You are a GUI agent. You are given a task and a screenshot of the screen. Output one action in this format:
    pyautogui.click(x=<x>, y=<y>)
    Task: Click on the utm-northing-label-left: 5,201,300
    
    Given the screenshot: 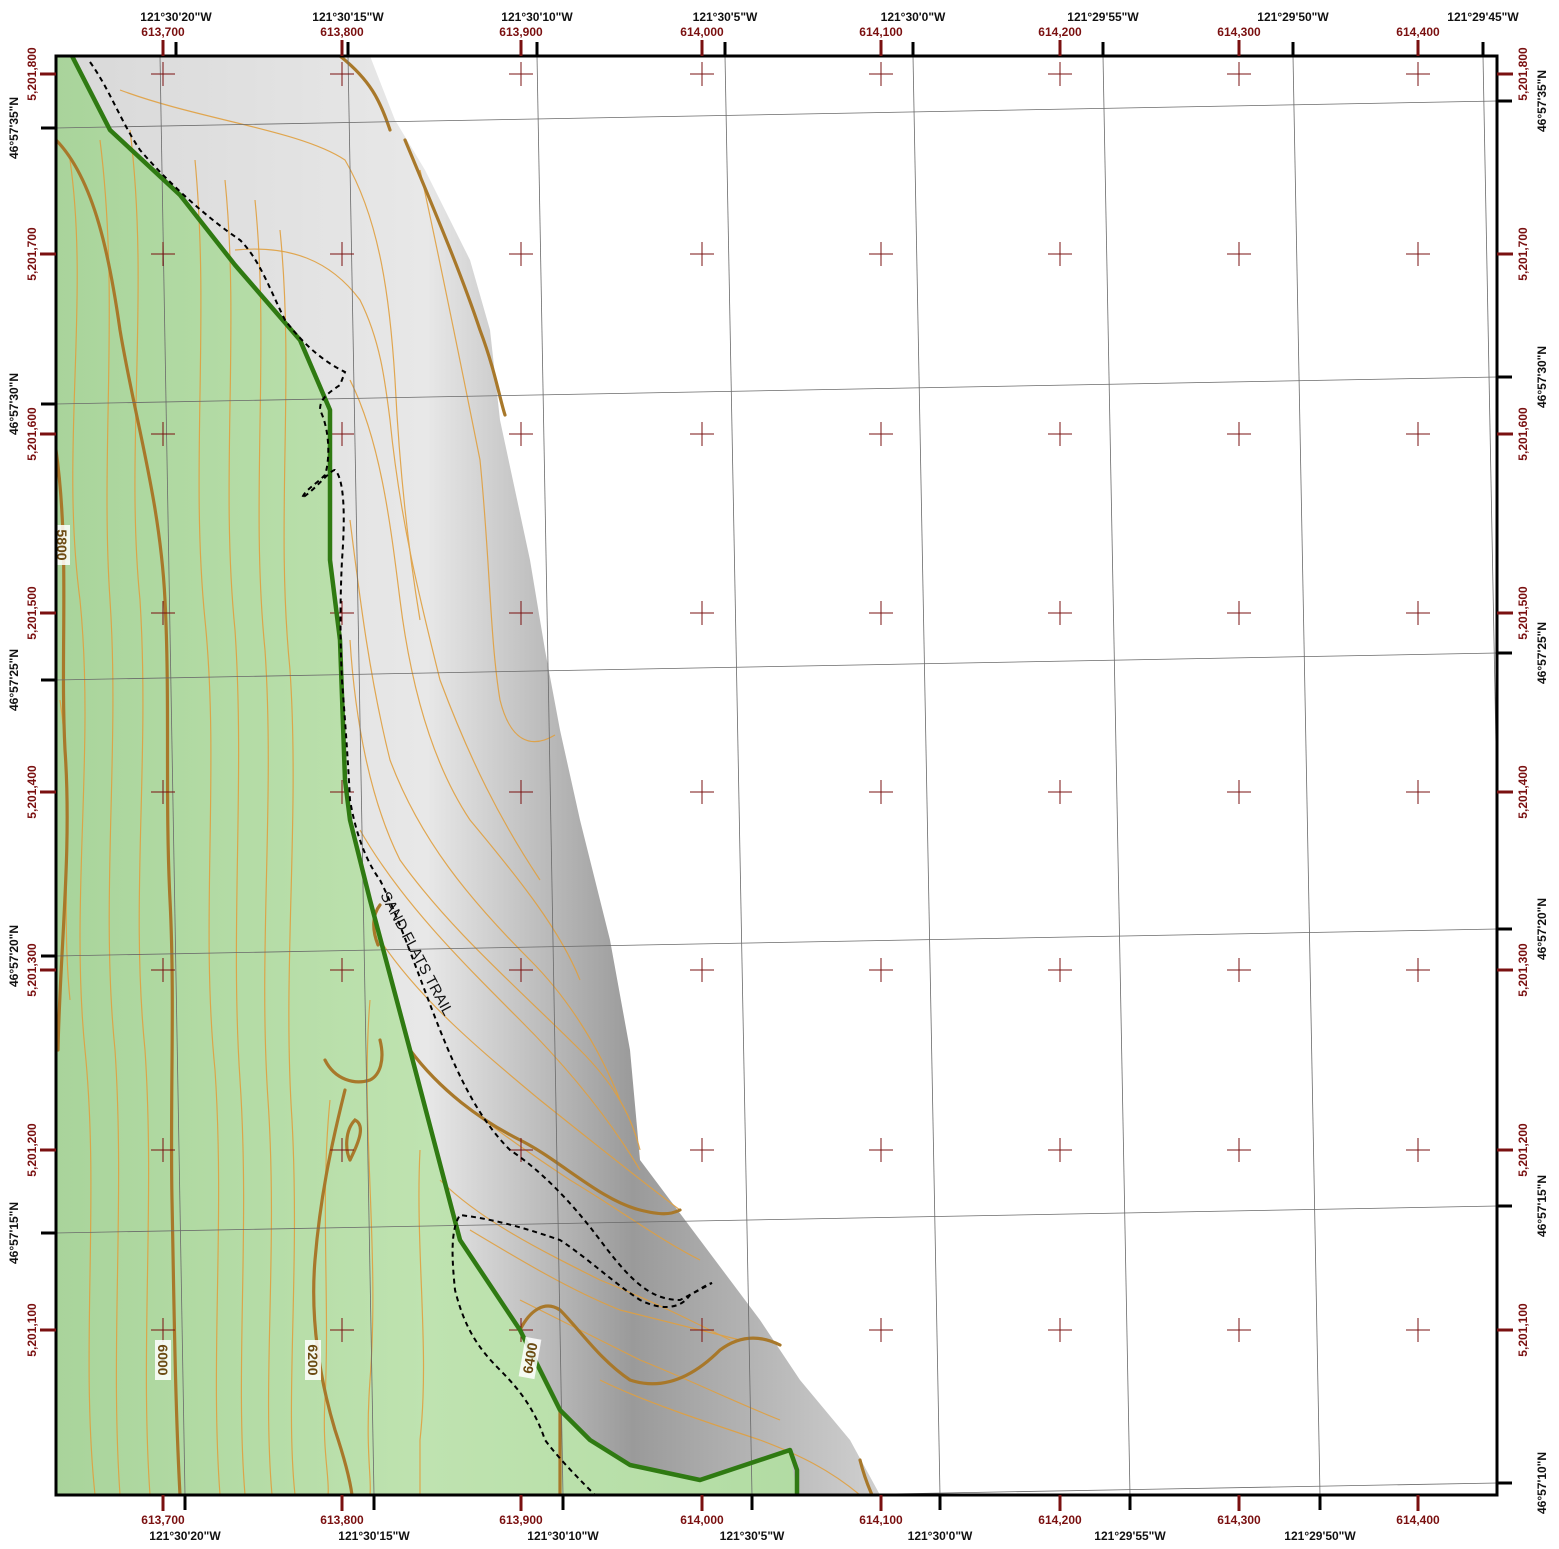 What is the action you would take?
    pyautogui.click(x=32, y=970)
    